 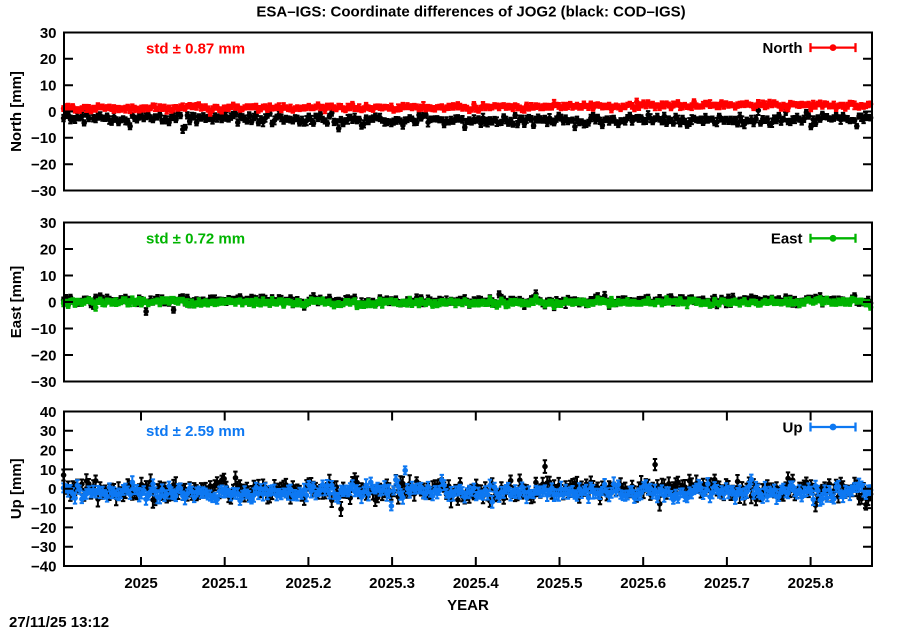 I want to click on svg-text: 27/11/25 13:12, so click(x=59, y=622).